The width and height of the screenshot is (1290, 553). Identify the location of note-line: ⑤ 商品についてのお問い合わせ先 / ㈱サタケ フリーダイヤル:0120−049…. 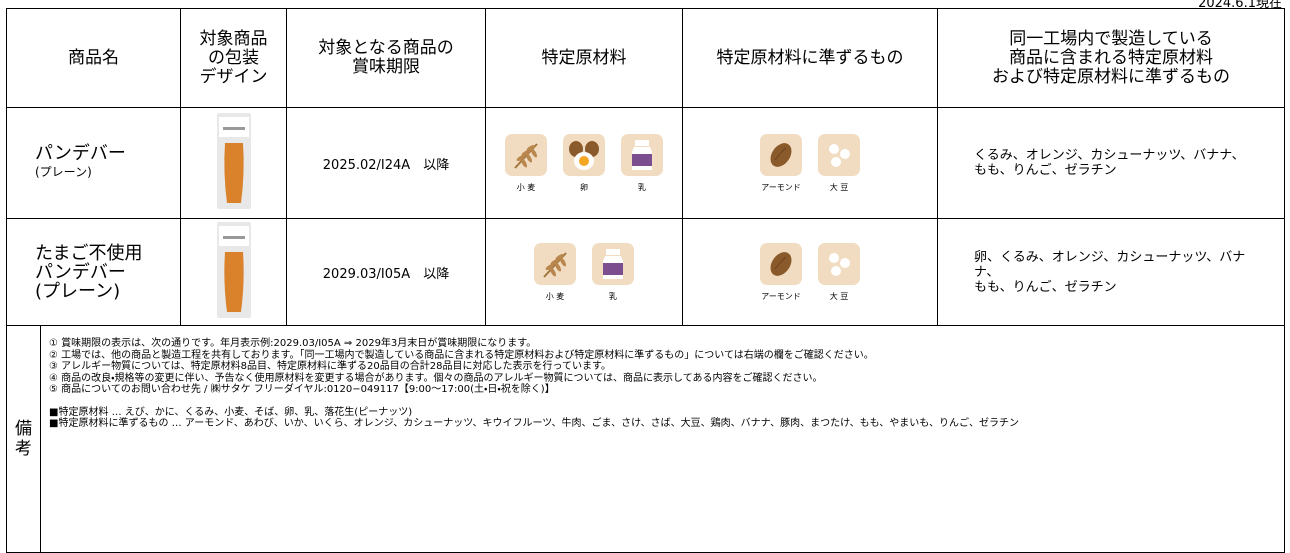
(302, 389).